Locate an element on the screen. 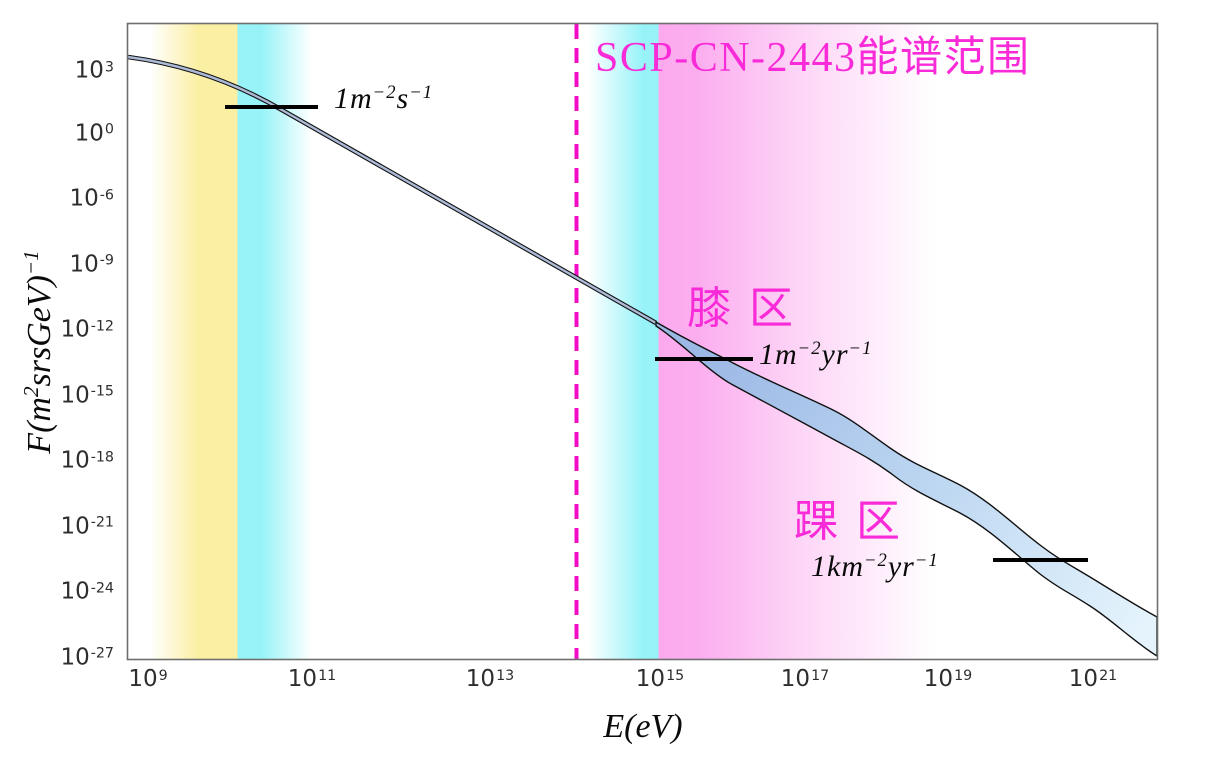  y-axis-label-part: srsGeV) is located at coordinates (39, 331).